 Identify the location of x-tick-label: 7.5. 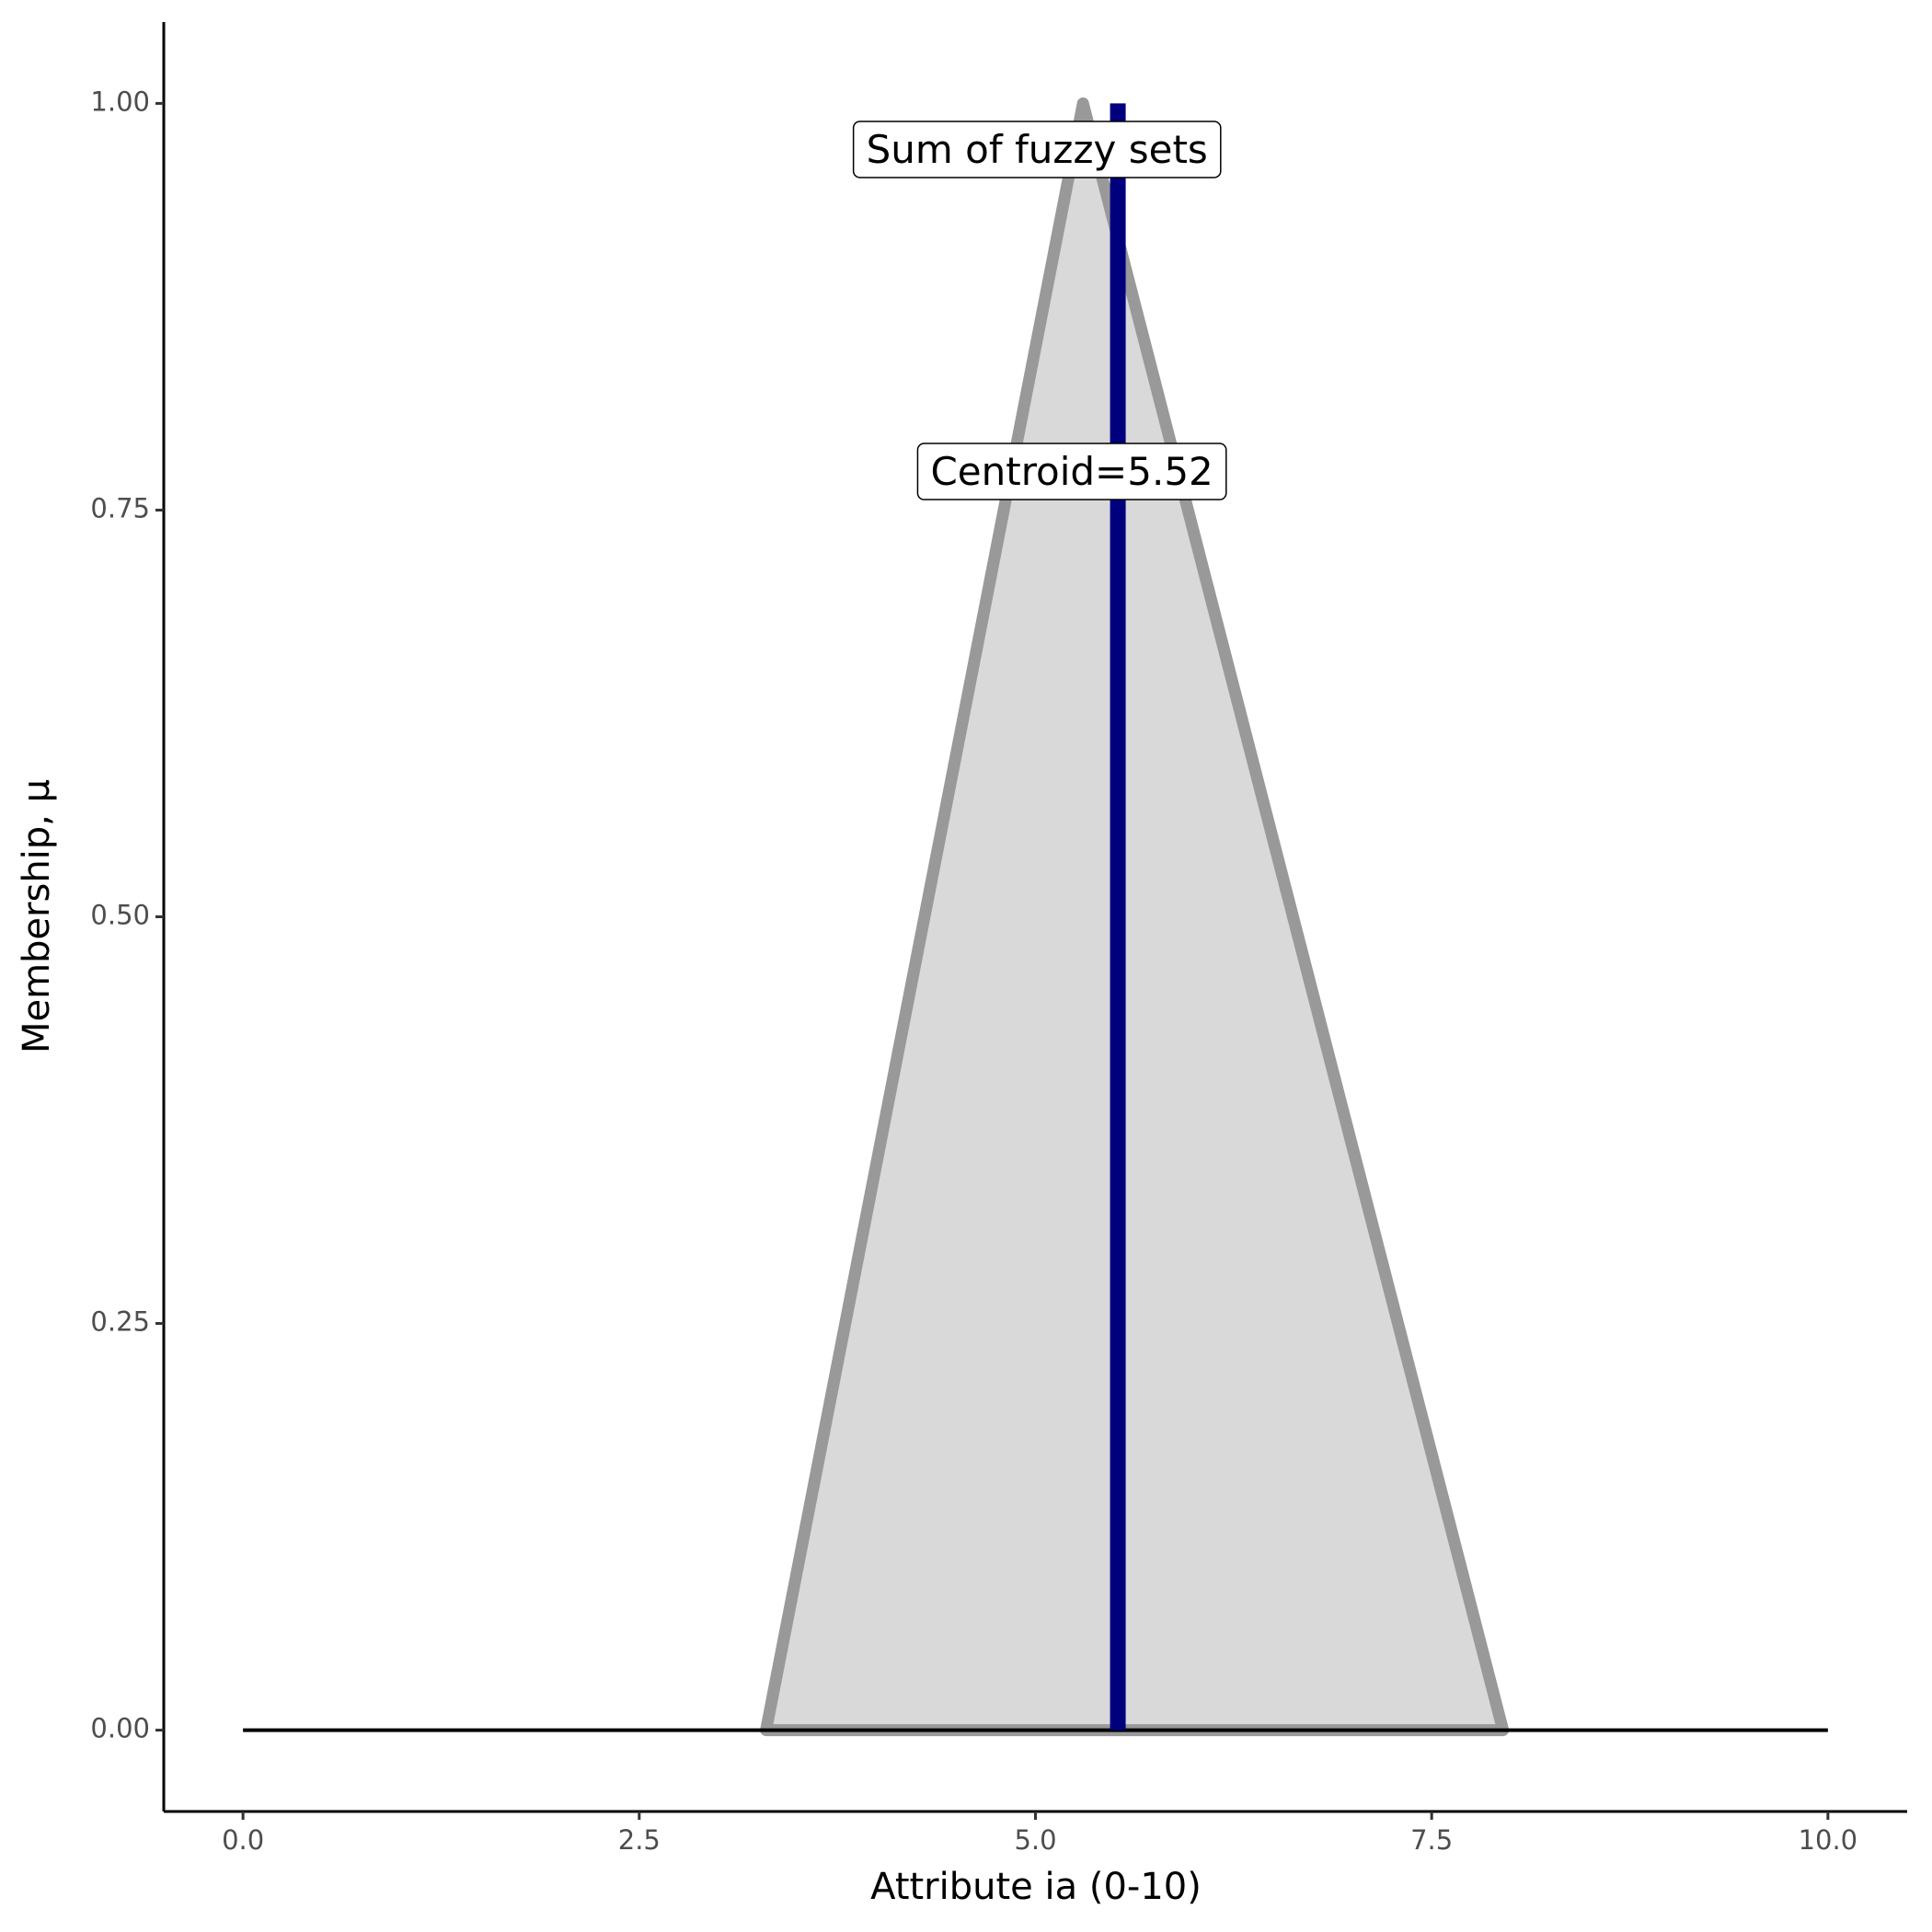
(1431, 1840).